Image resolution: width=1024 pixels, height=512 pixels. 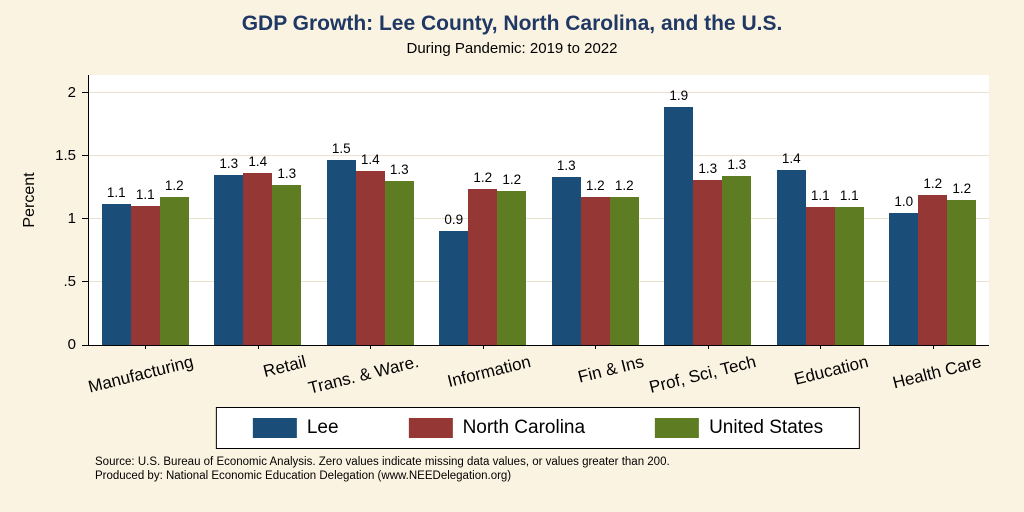 I want to click on y-tick-label: 0, so click(x=71, y=344).